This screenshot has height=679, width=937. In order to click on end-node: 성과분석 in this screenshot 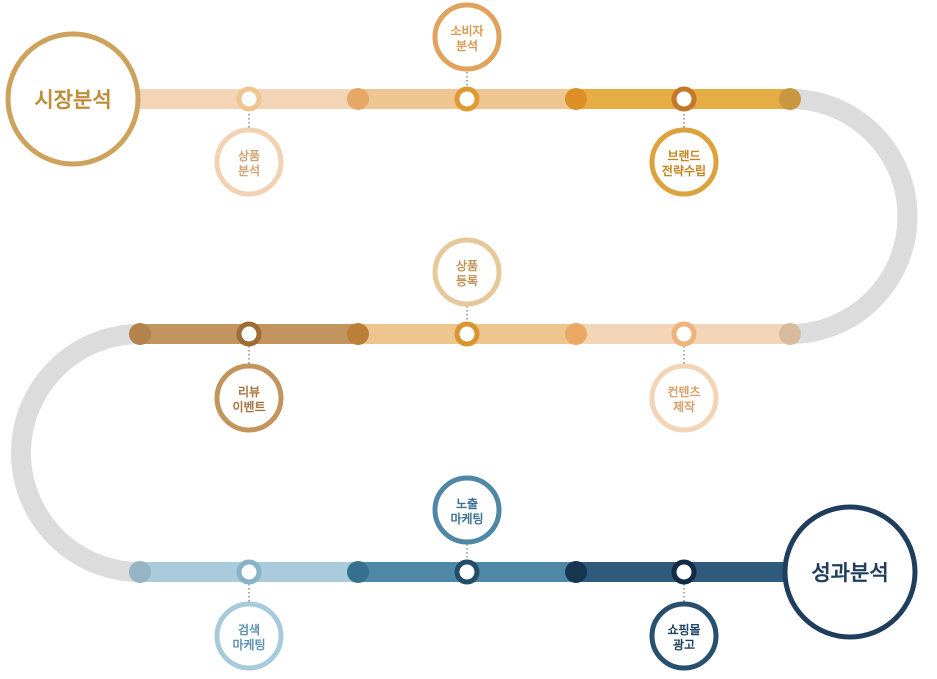, I will do `click(850, 572)`.